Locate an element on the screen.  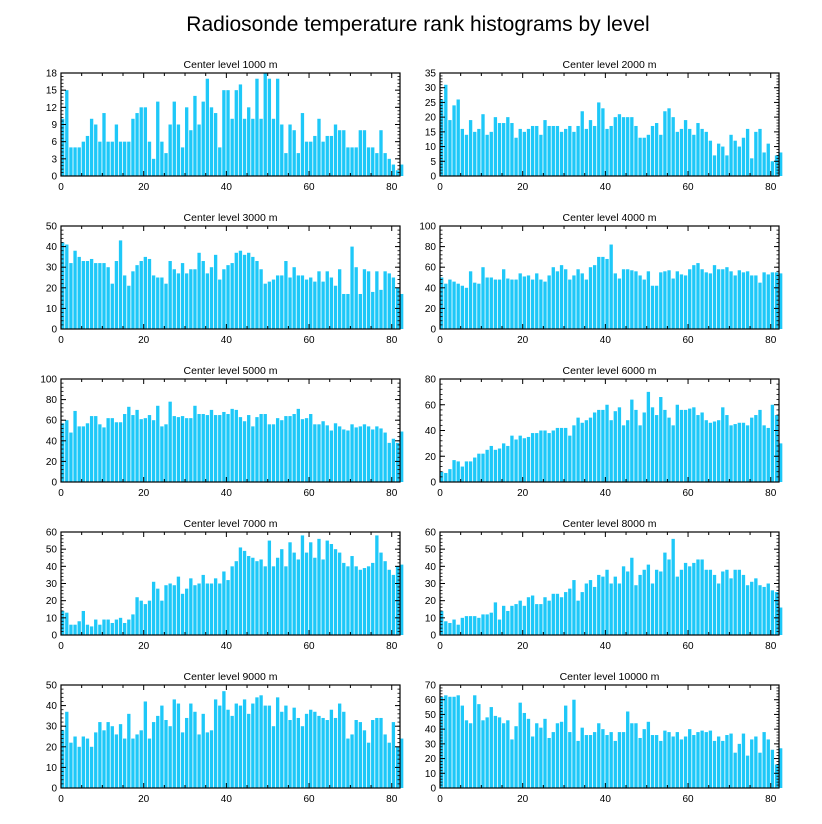
x-tick-label: 20 is located at coordinates (523, 493).